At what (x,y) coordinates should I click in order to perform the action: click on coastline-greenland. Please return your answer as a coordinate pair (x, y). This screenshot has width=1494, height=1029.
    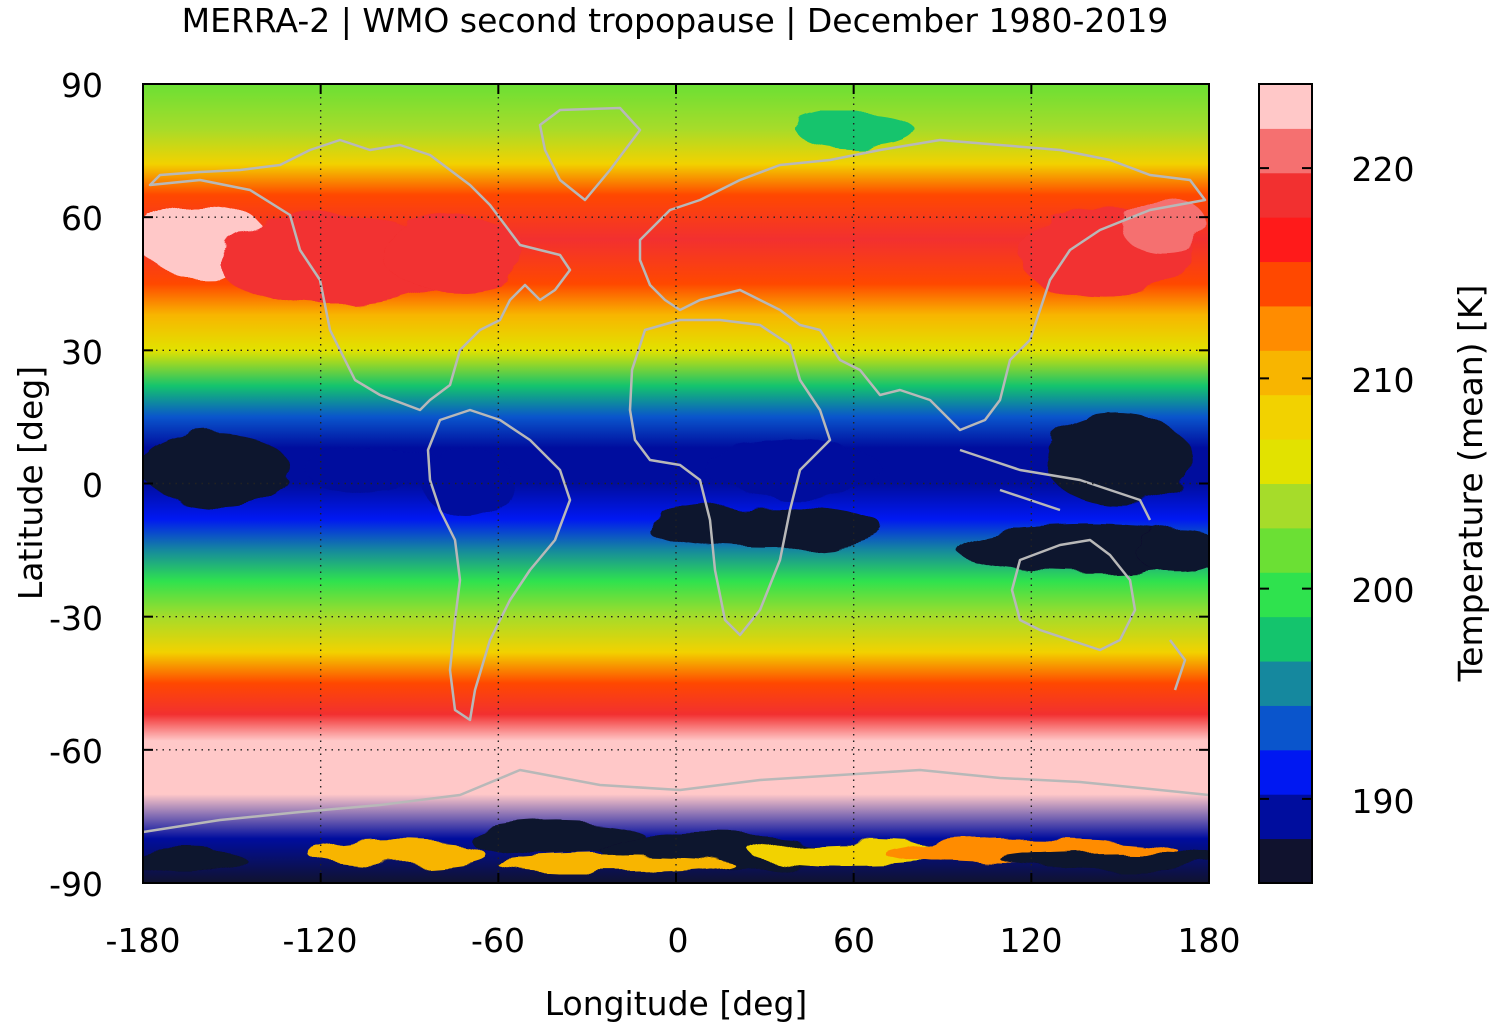
    Looking at the image, I should click on (590, 154).